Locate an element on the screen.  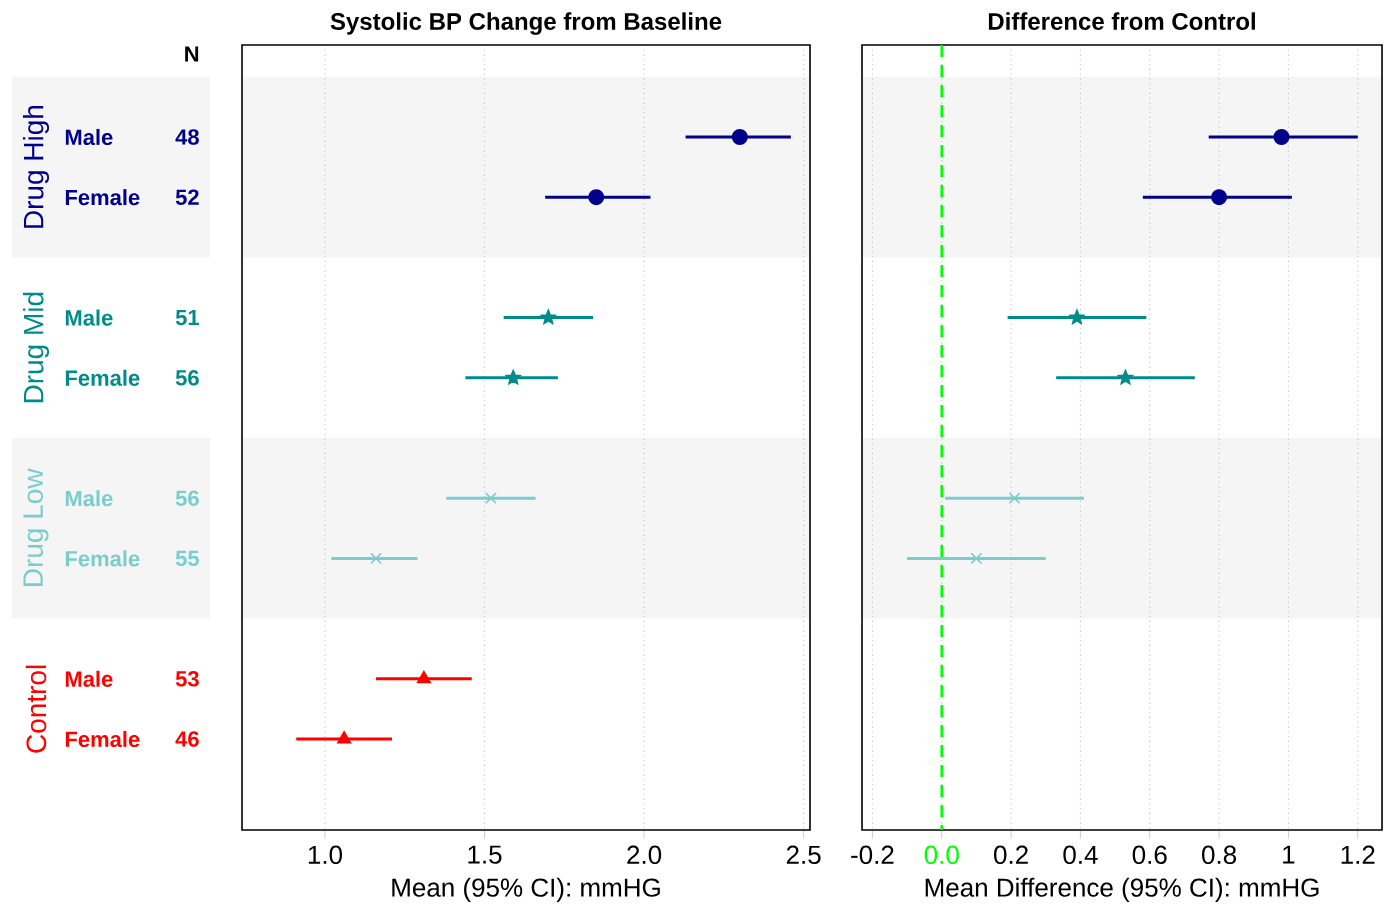
text: 51 is located at coordinates (187, 318).